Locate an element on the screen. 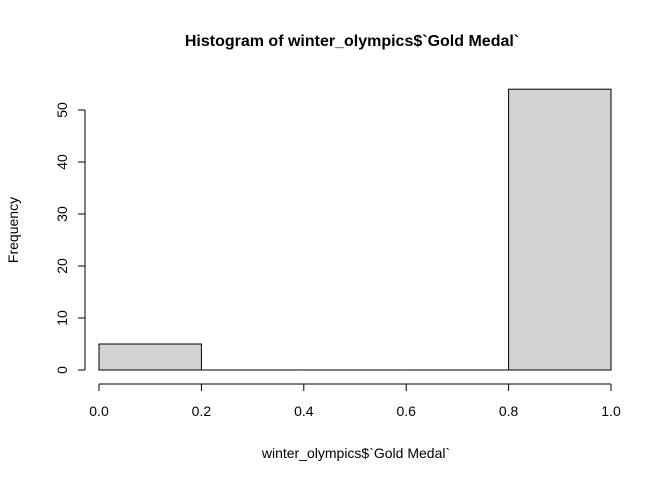  y-tick-label-3: 30 is located at coordinates (62, 214).